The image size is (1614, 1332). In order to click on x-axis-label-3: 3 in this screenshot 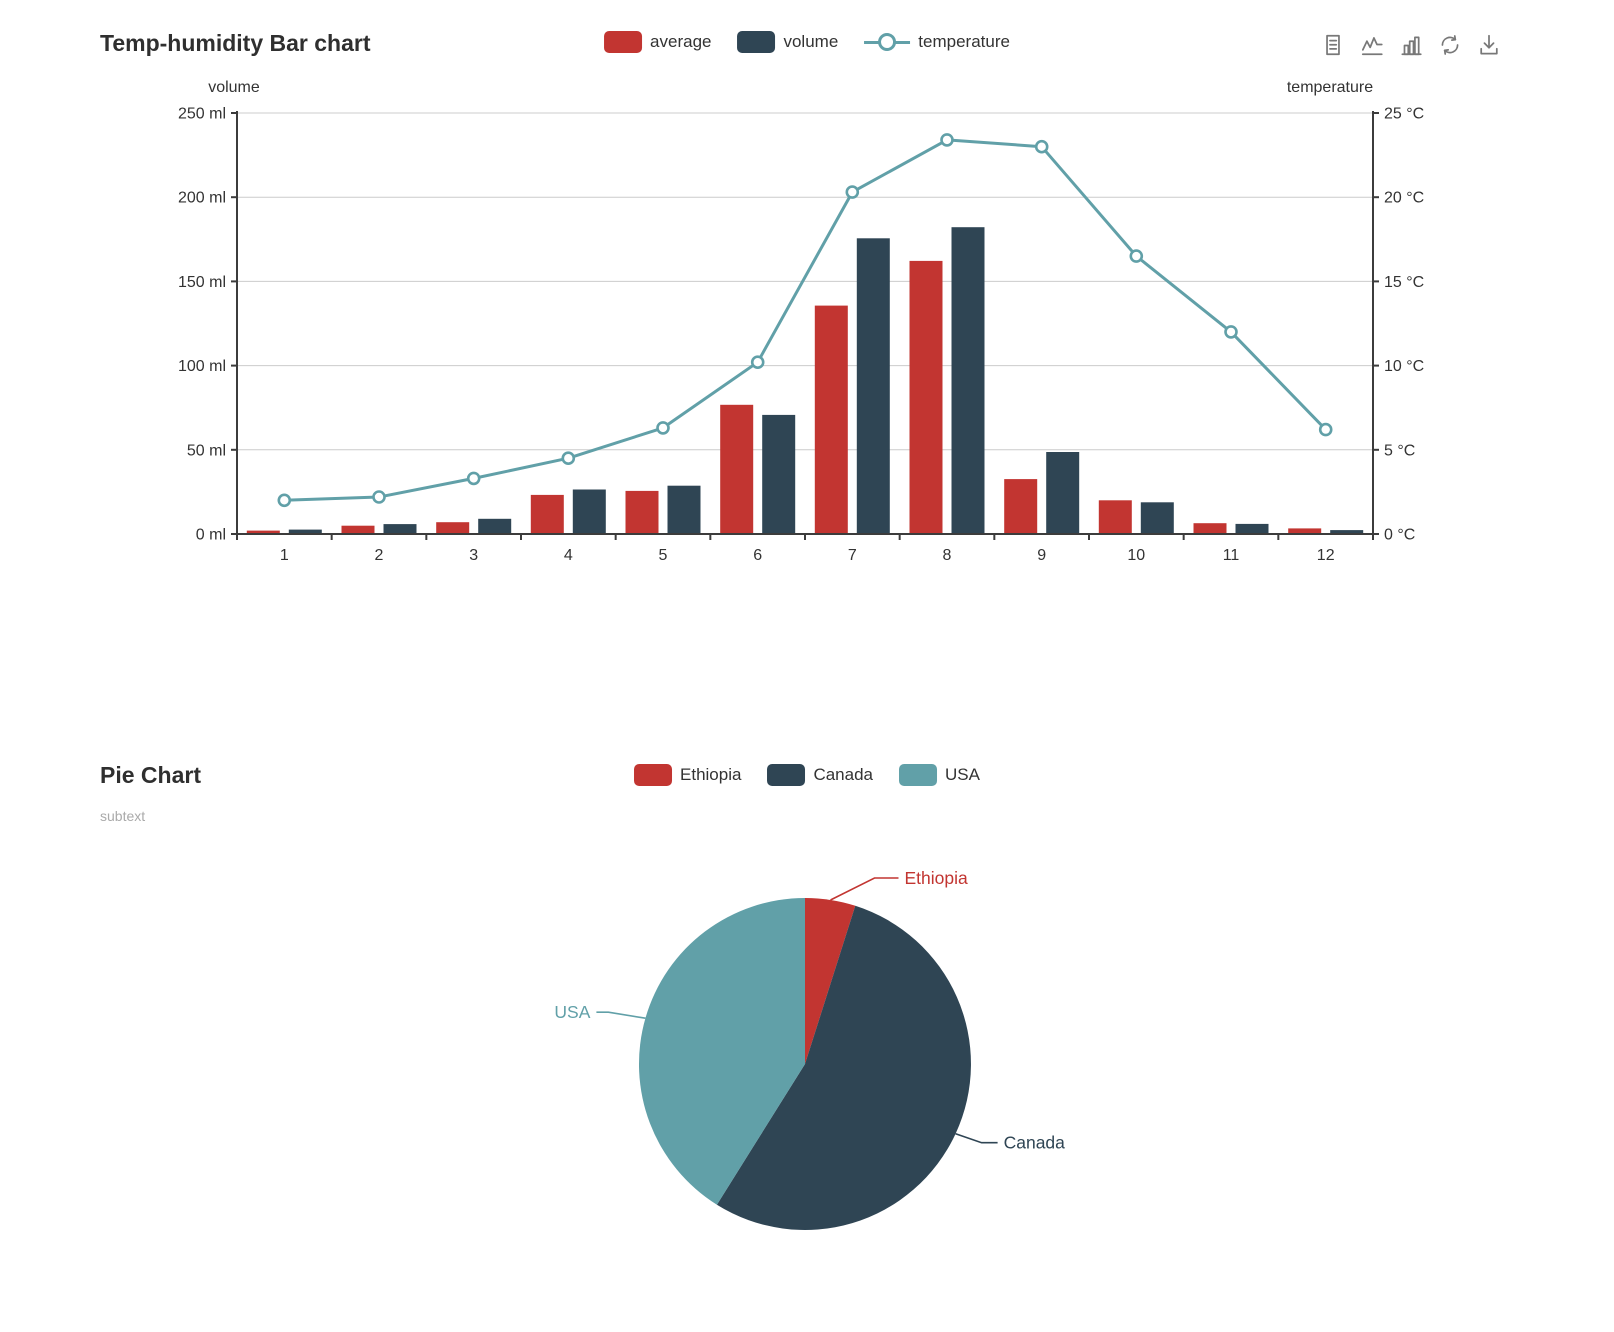, I will do `click(473, 555)`.